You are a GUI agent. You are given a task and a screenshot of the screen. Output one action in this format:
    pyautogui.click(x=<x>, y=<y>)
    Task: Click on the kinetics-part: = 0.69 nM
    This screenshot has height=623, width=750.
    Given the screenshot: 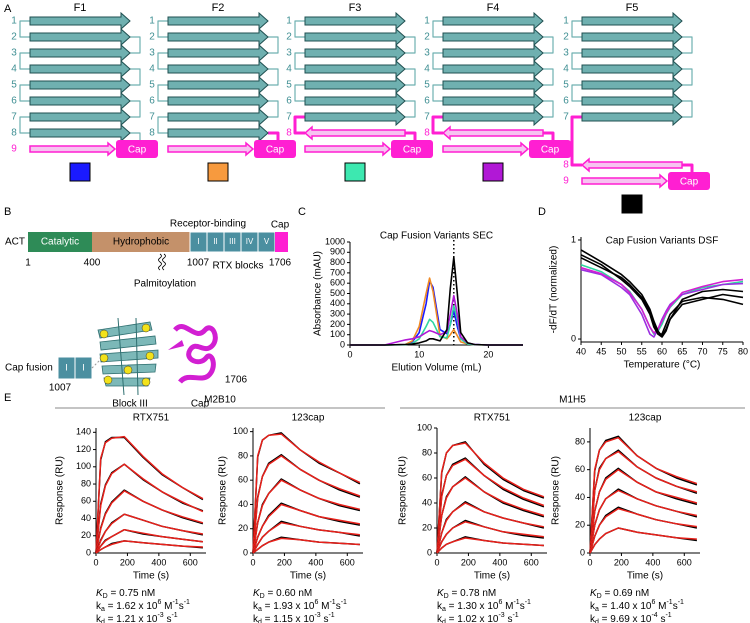 What is the action you would take?
    pyautogui.click(x=626, y=593)
    